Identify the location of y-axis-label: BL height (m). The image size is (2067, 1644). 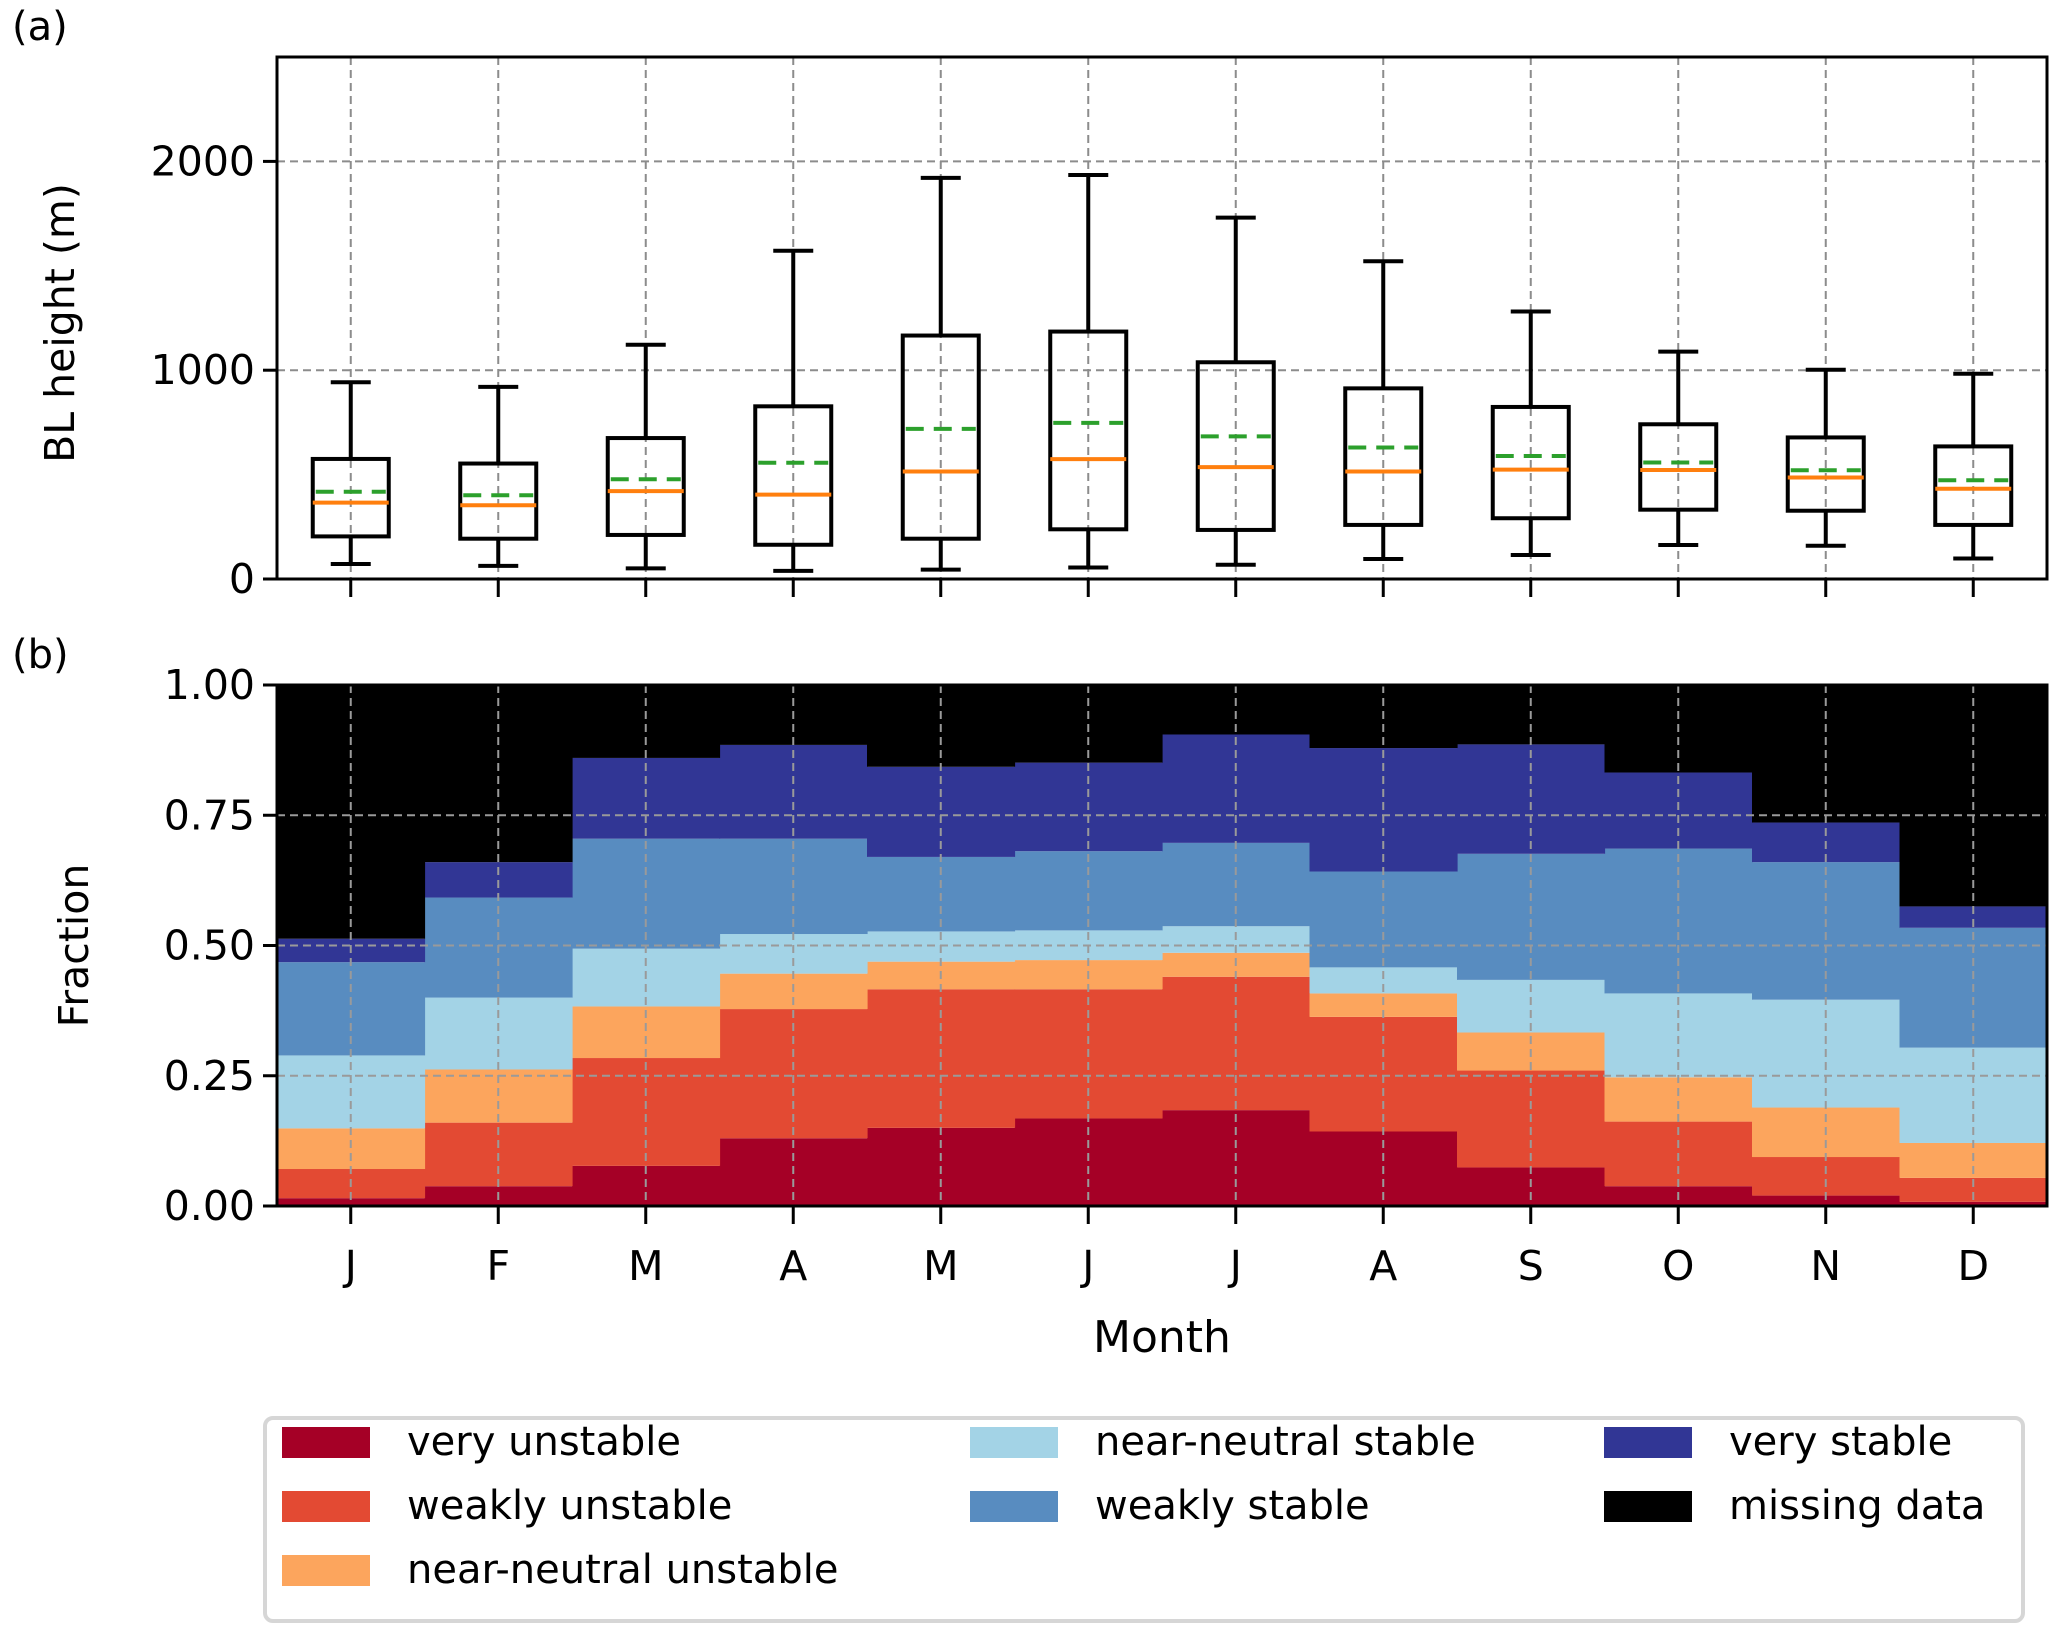
(60, 323).